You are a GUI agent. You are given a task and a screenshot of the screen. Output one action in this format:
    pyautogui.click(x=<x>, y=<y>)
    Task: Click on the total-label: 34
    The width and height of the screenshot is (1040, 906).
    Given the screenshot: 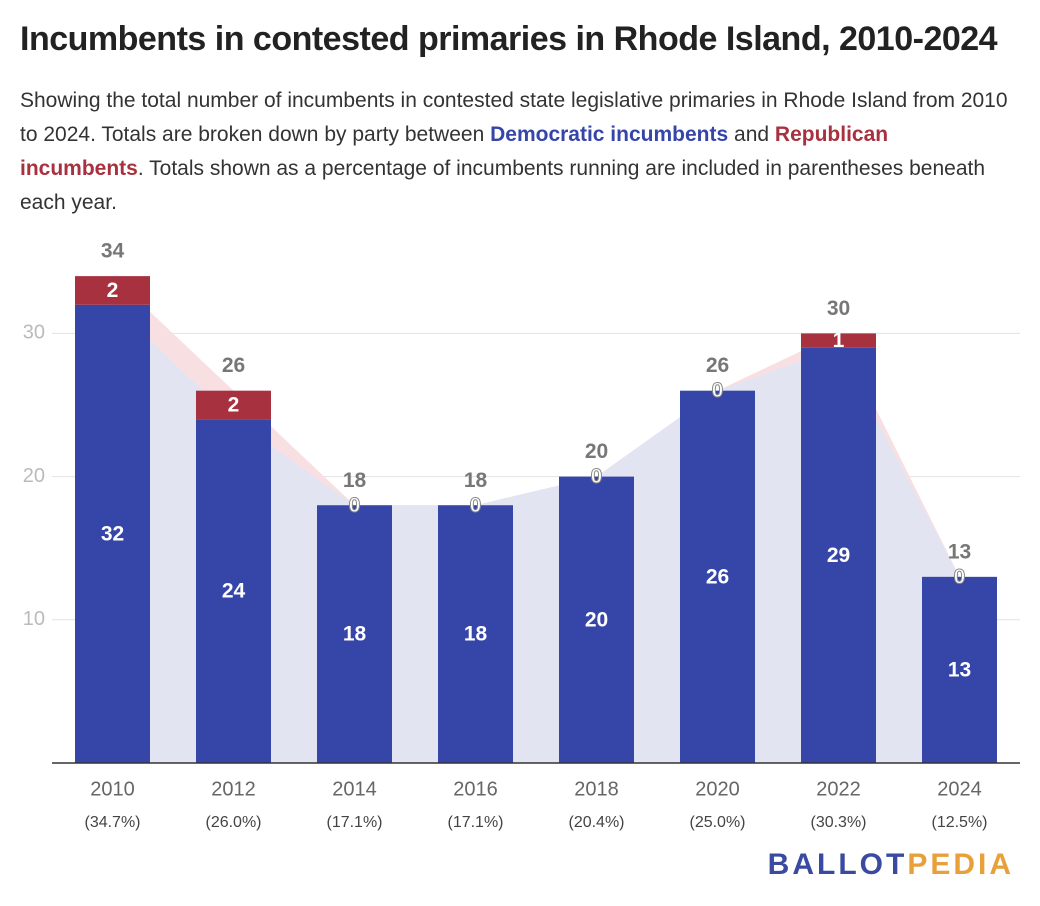 What is the action you would take?
    pyautogui.click(x=113, y=251)
    